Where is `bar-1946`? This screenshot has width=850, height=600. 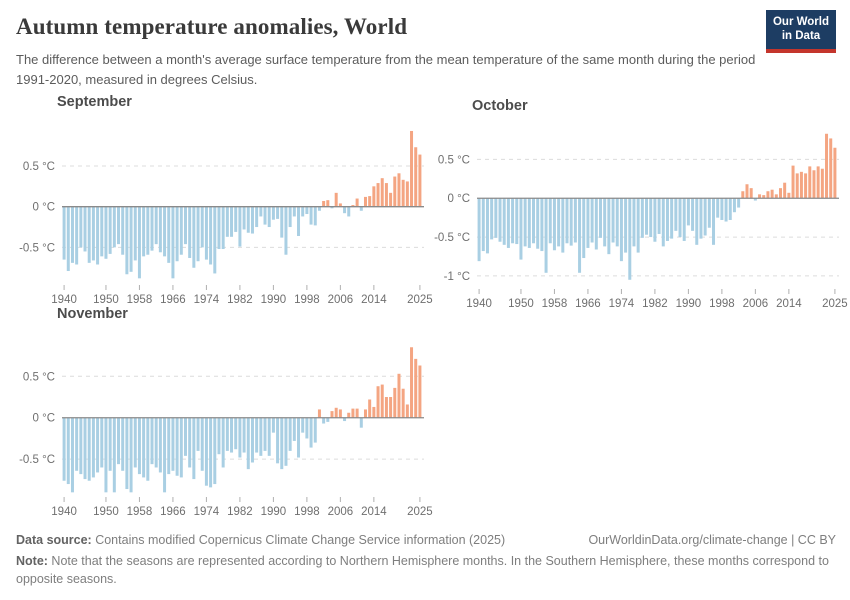 bar-1946 is located at coordinates (89, 449).